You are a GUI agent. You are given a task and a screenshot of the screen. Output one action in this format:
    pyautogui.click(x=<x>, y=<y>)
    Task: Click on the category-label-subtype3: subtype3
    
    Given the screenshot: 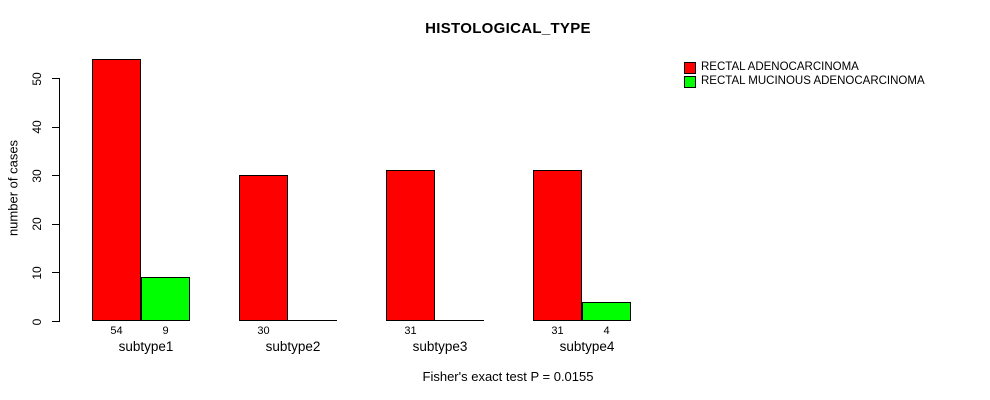 What is the action you would take?
    pyautogui.click(x=440, y=346)
    